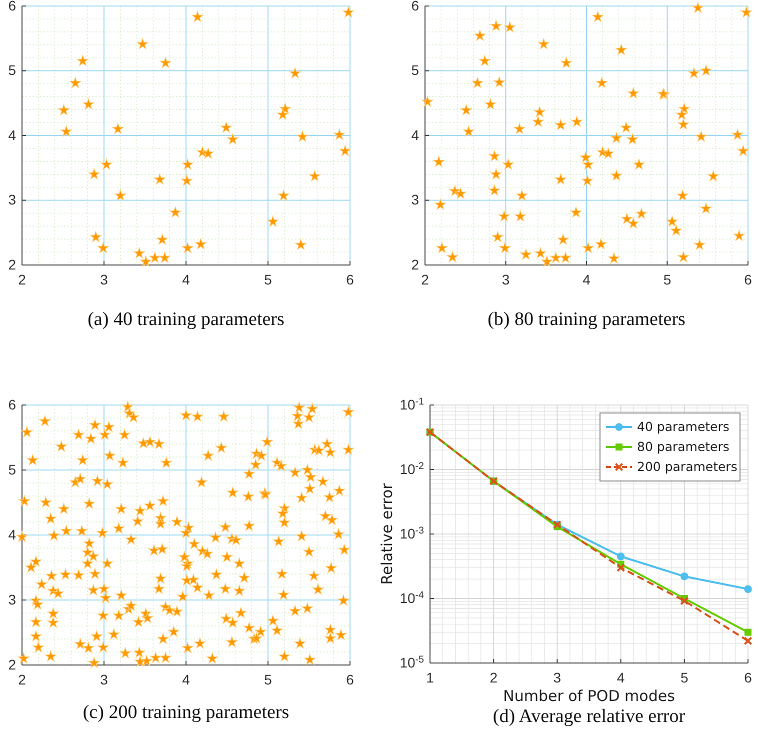 Image resolution: width=758 pixels, height=748 pixels. What do you see at coordinates (412, 662) in the screenshot?
I see `y-tick-label: 10$^{-5}$` at bounding box center [412, 662].